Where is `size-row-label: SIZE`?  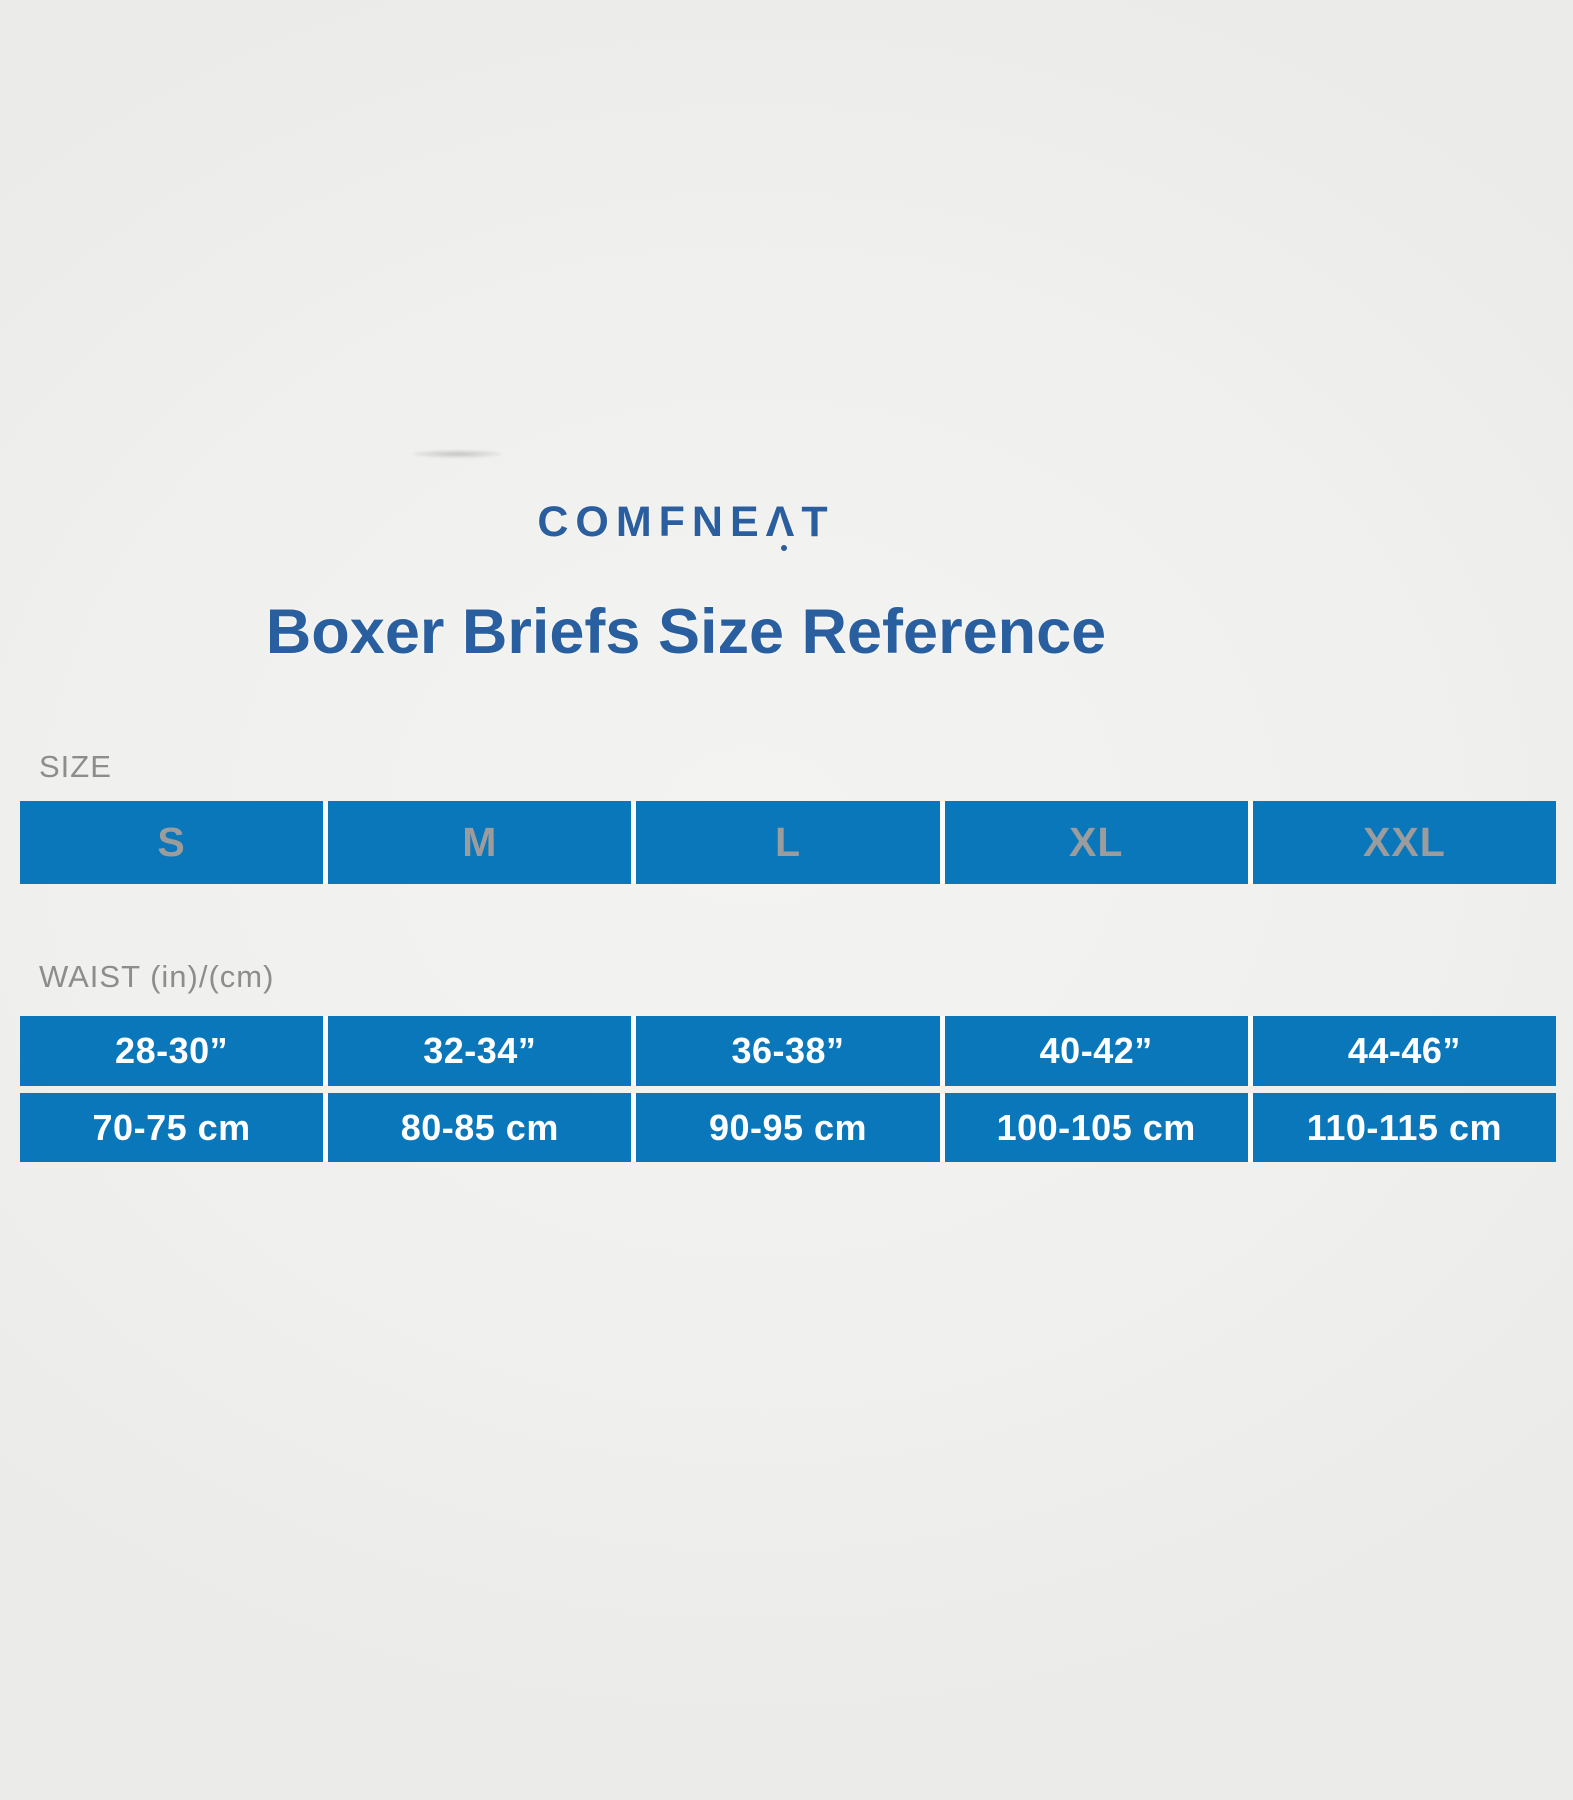
size-row-label: SIZE is located at coordinates (75, 766).